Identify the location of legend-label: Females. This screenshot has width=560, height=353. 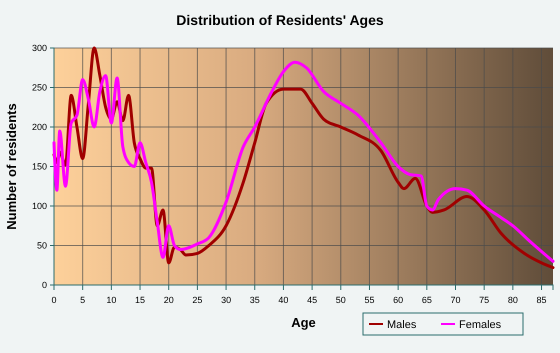
(480, 325).